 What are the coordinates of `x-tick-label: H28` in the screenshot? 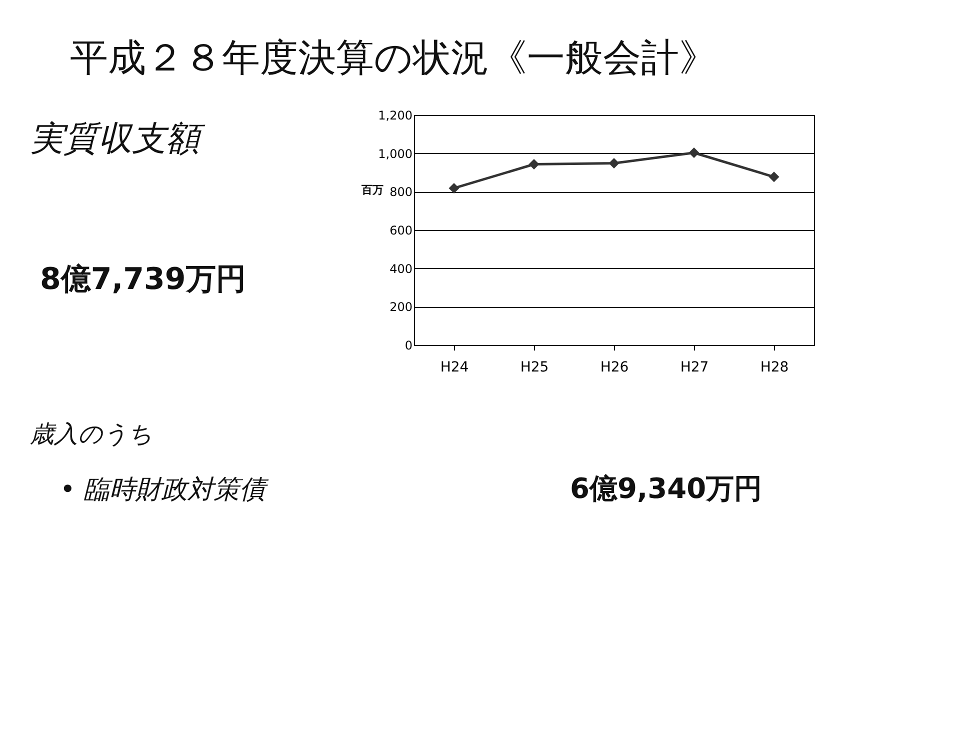 It's located at (774, 368).